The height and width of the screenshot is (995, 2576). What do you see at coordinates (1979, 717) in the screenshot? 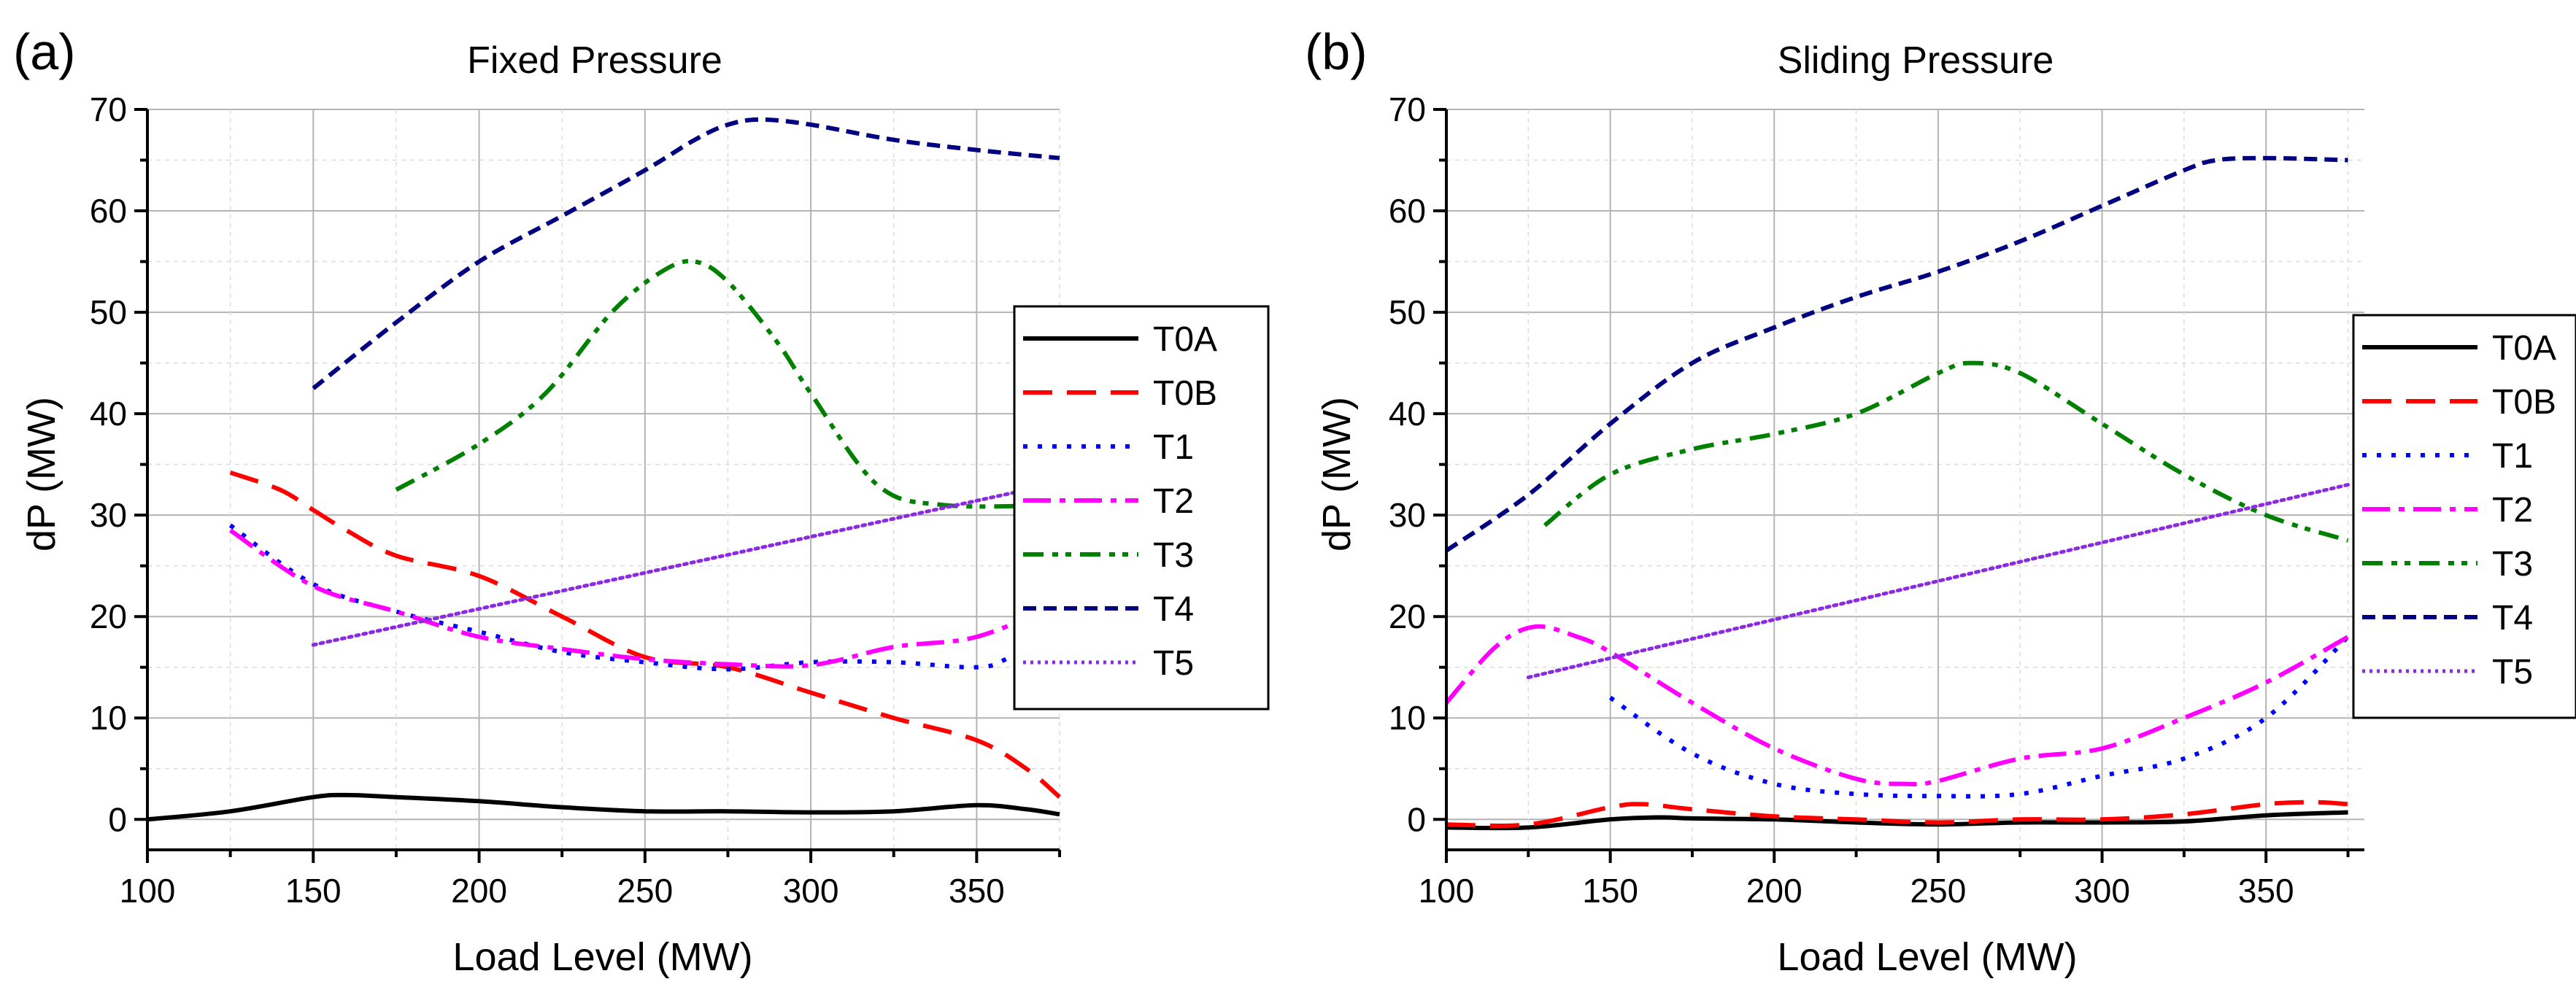
I see `series-line-t1` at bounding box center [1979, 717].